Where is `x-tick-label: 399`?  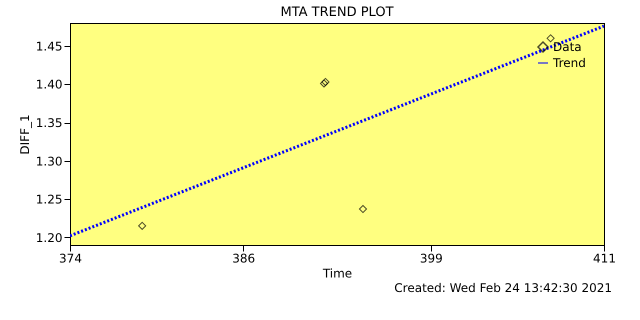 x-tick-label: 399 is located at coordinates (431, 259).